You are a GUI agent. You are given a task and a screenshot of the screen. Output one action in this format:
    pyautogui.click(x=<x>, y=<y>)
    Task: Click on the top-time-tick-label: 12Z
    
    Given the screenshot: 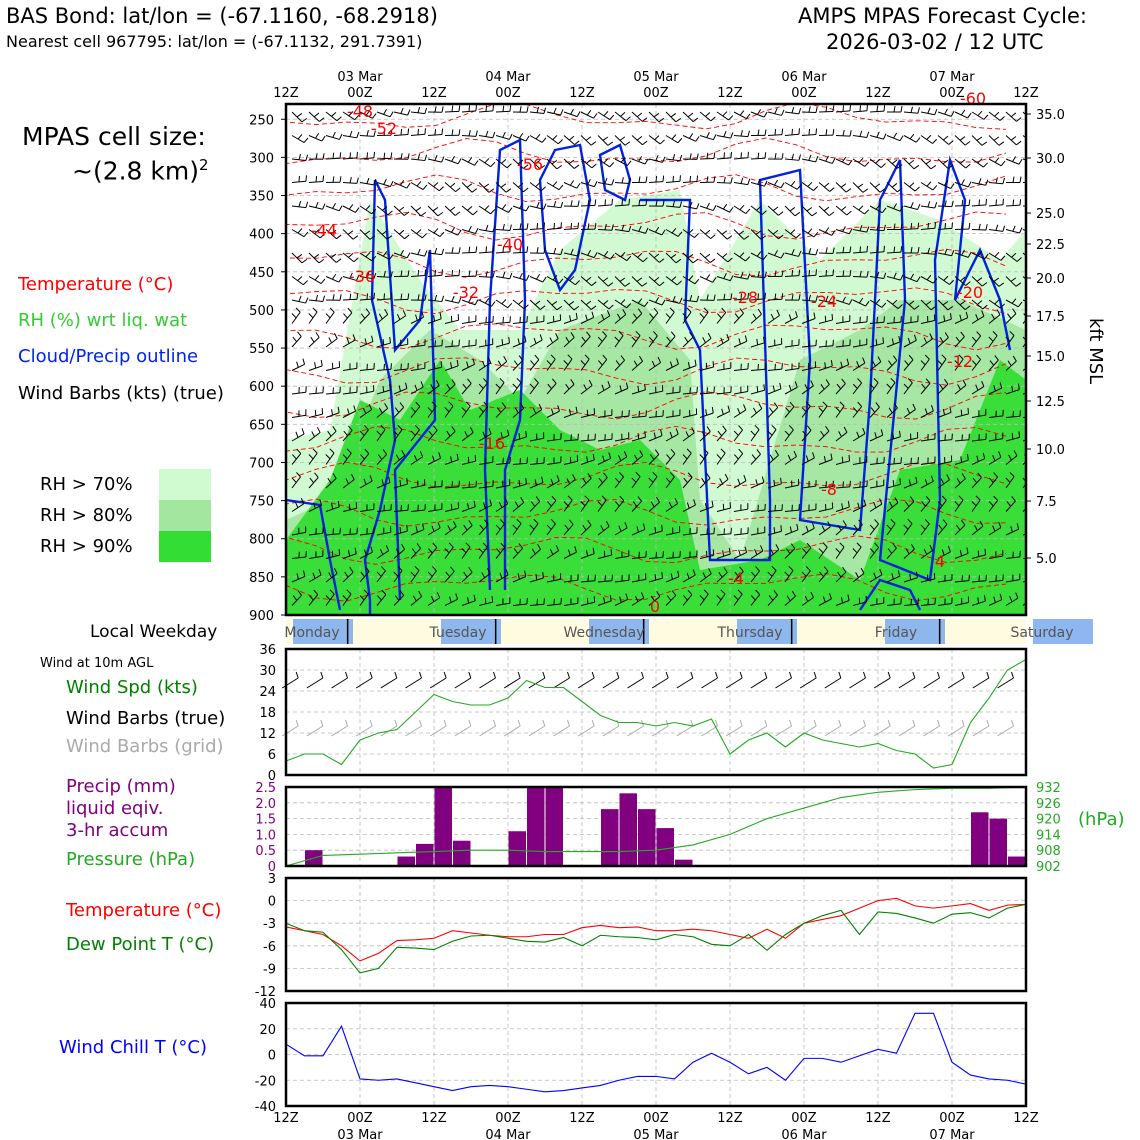 What is the action you would take?
    pyautogui.click(x=434, y=93)
    